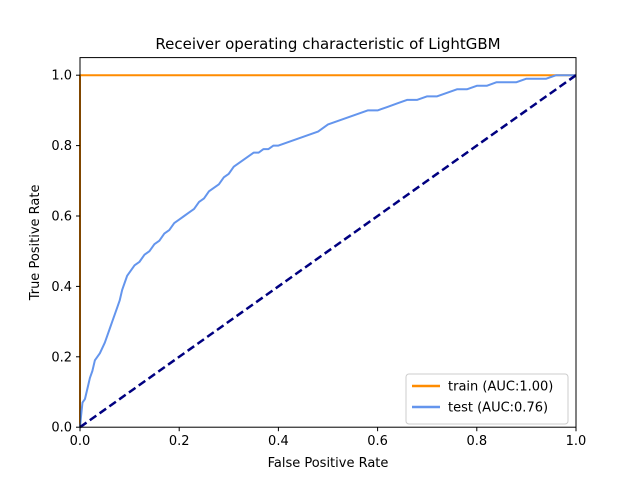 The image size is (640, 480). Describe the element at coordinates (61, 146) in the screenshot. I see `y-tick-label: 0.8` at that location.